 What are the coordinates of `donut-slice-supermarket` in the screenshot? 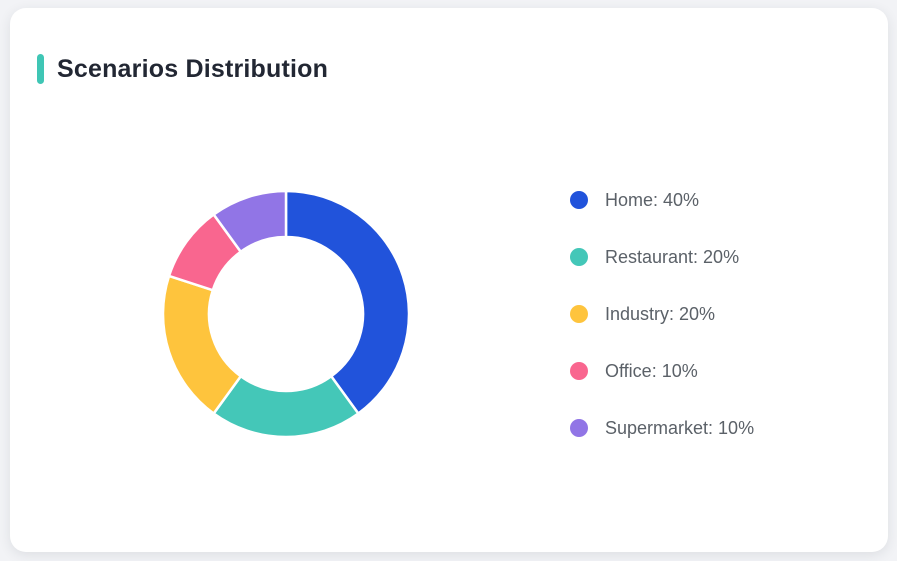 It's located at (250, 221).